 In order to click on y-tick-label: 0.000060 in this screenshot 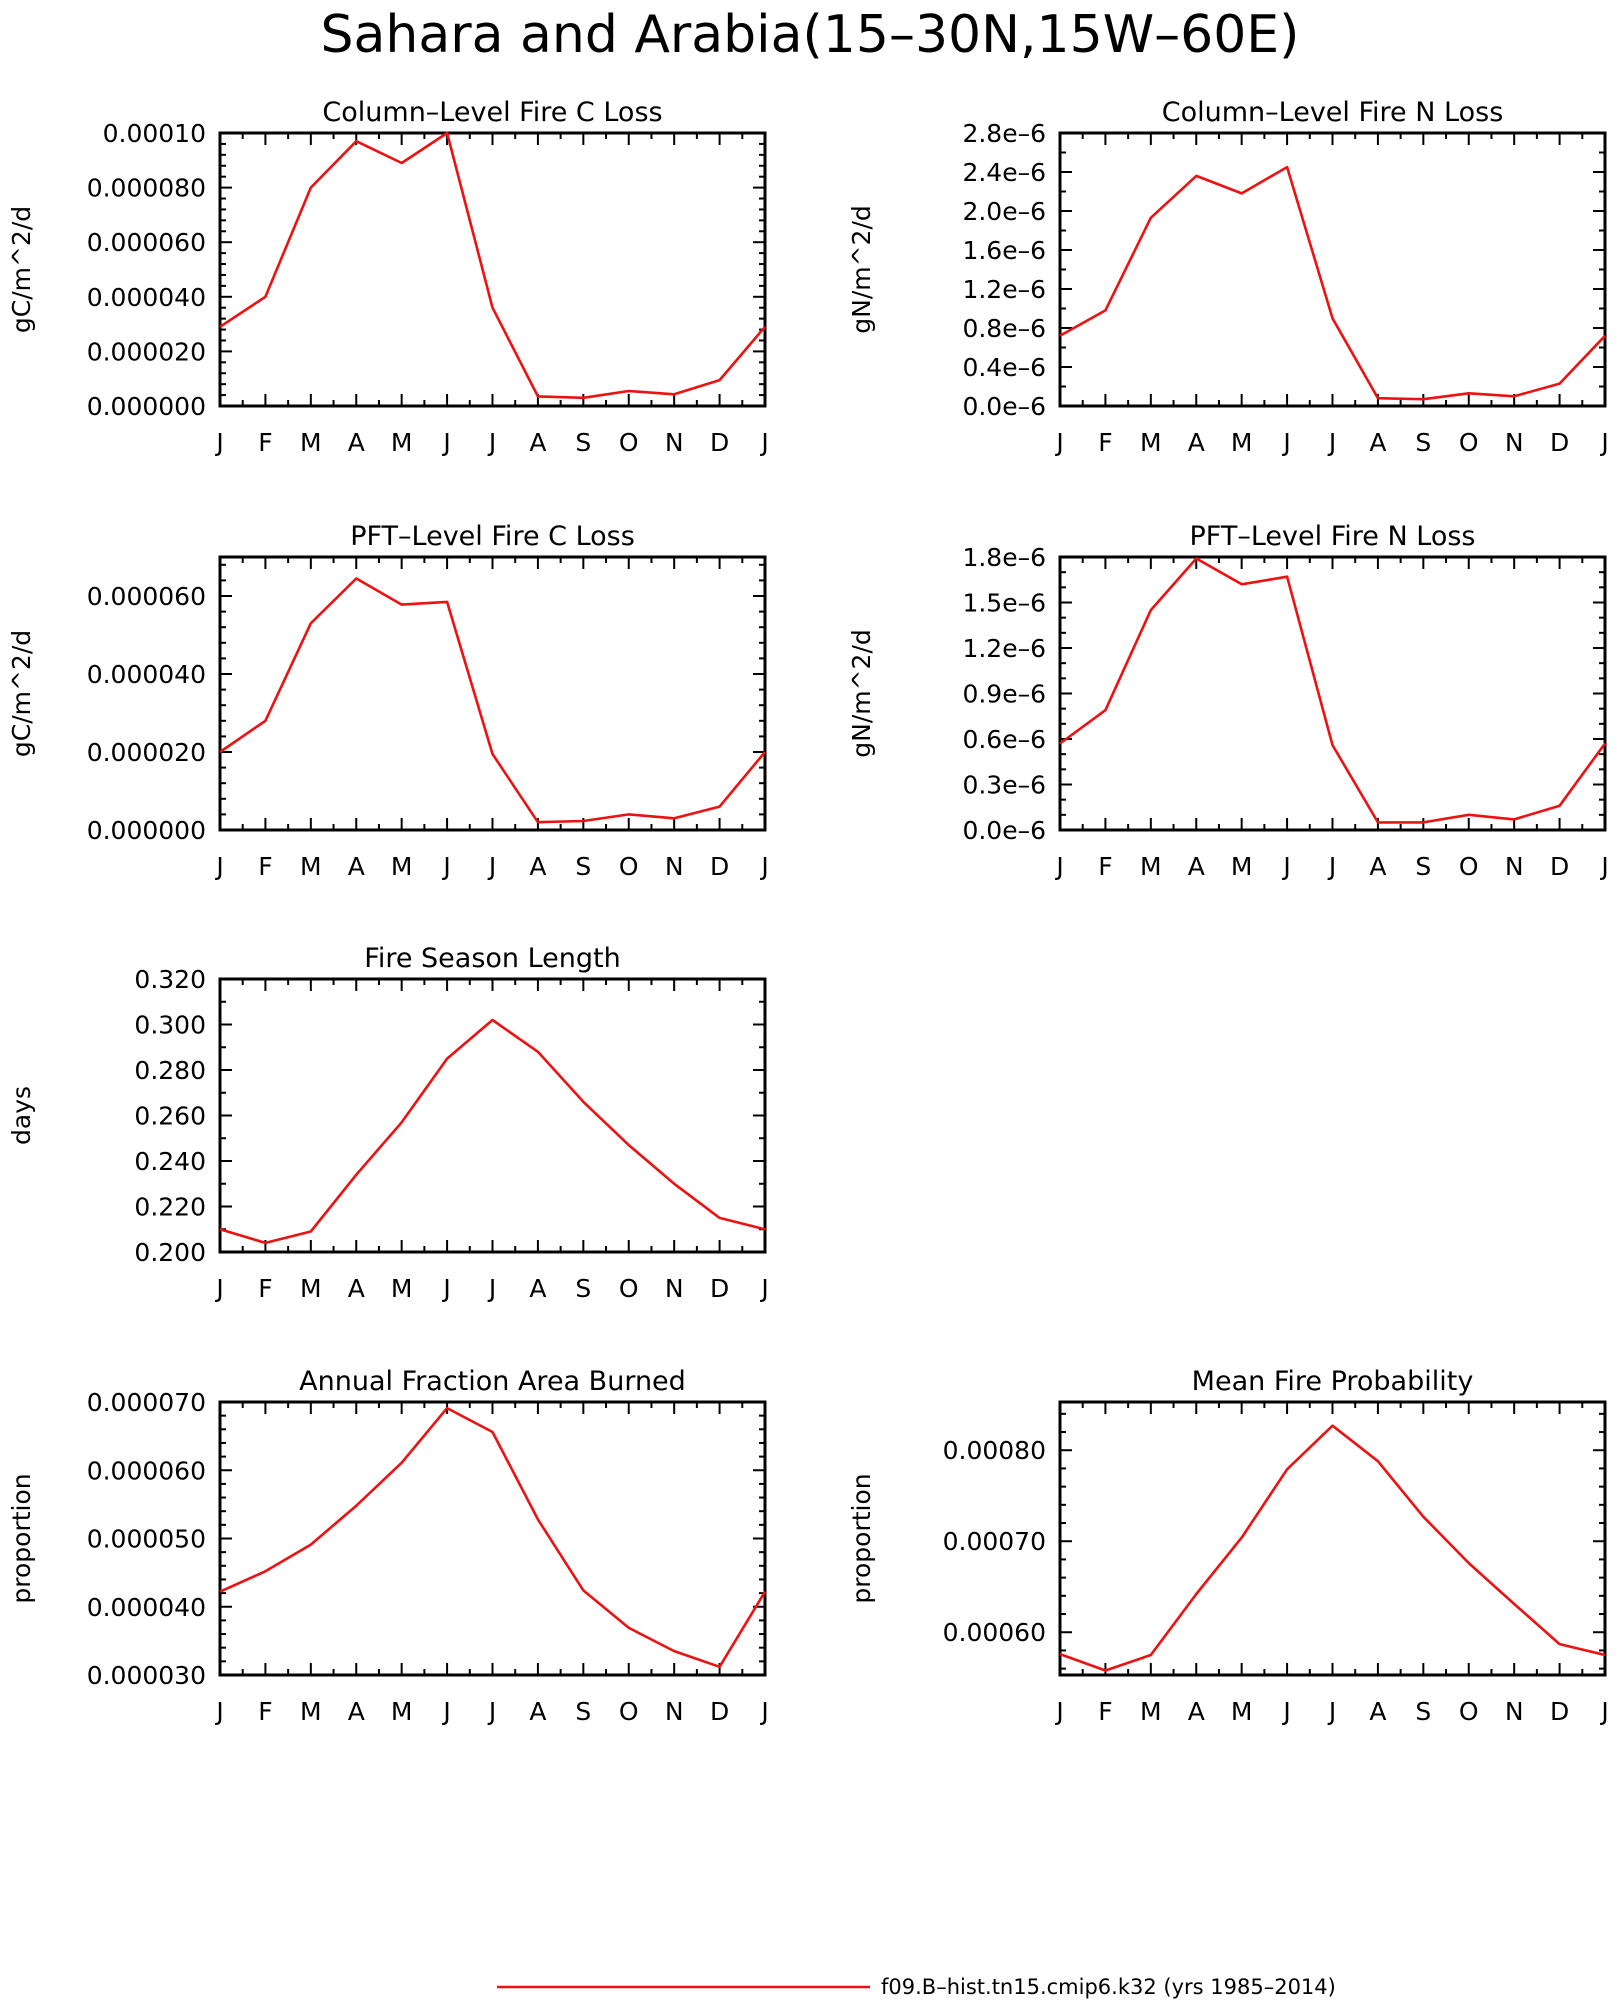, I will do `click(146, 1470)`.